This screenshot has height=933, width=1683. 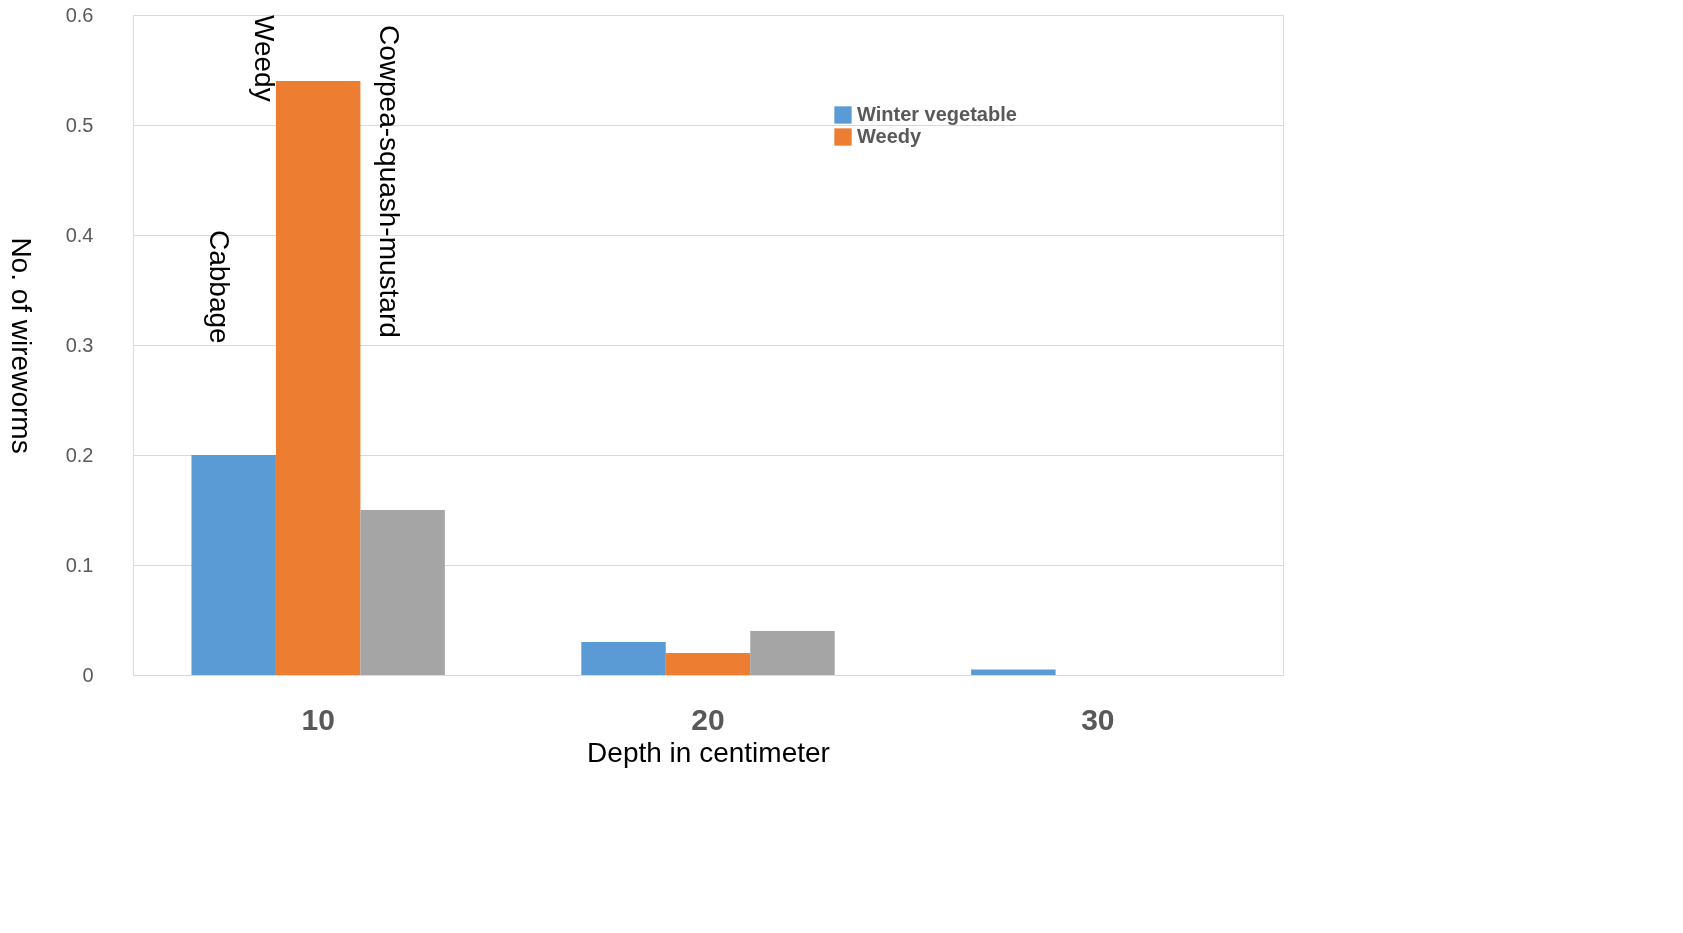 I want to click on y-tick-label: 0.1, so click(x=79, y=564).